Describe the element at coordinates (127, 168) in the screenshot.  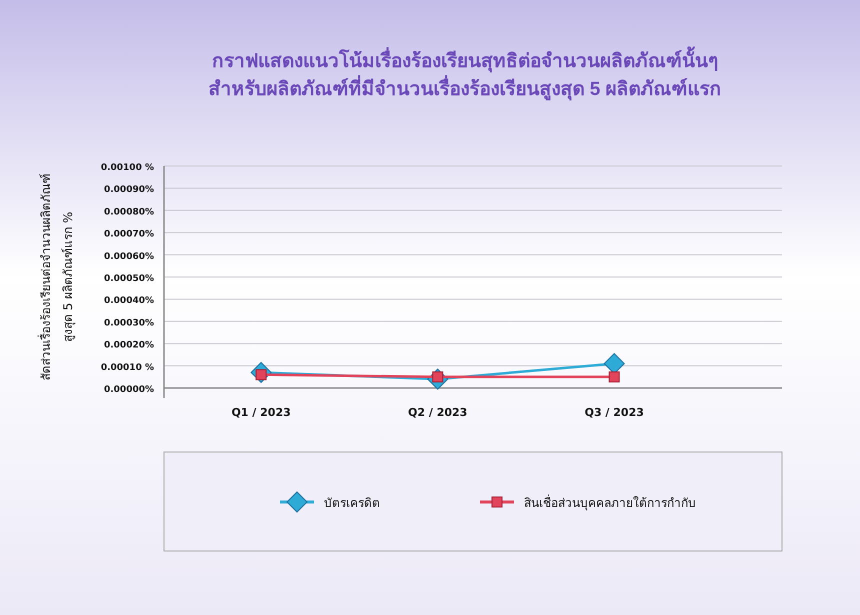
I see `y-tick-label: 0.00100 %` at that location.